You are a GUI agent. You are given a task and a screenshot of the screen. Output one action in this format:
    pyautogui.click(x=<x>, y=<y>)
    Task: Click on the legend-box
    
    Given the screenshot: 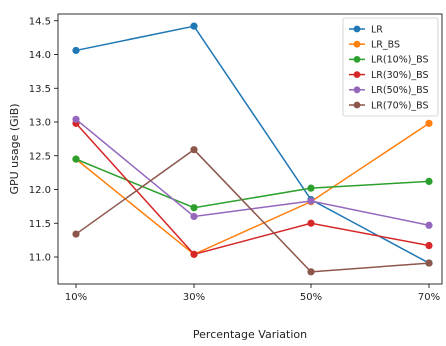 What is the action you would take?
    pyautogui.click(x=390, y=67)
    